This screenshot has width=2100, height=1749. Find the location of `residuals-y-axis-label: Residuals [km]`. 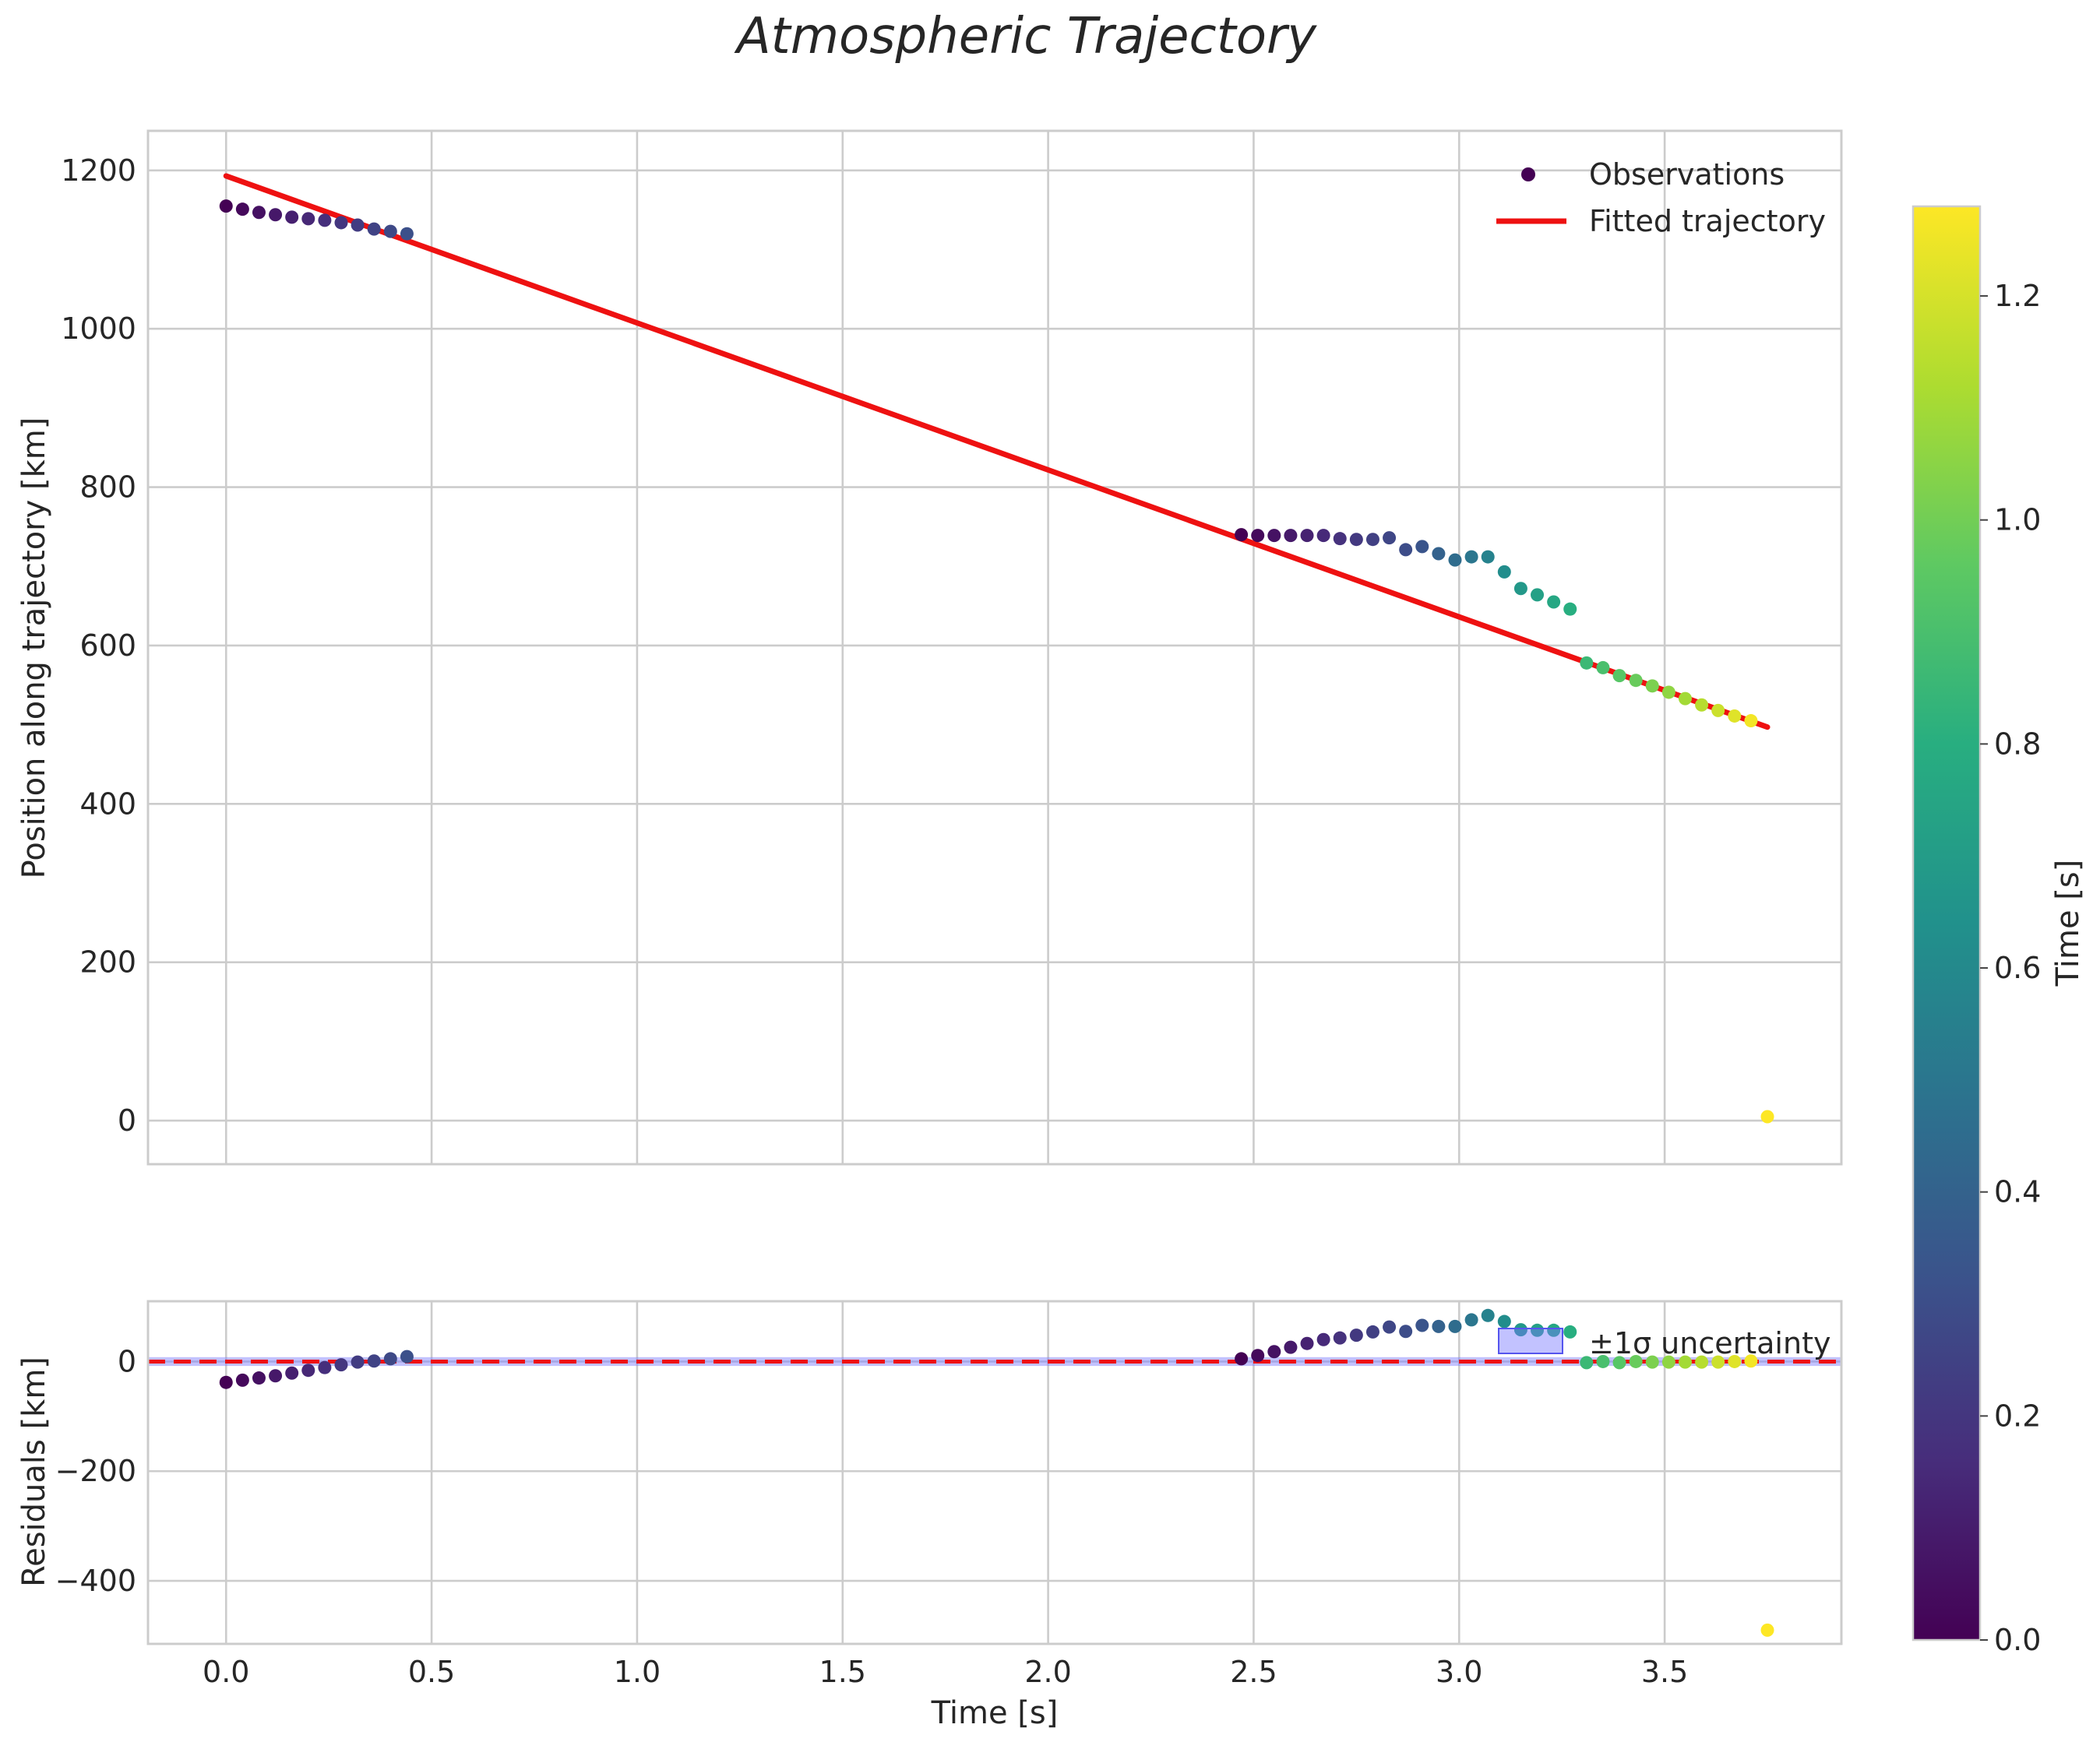

residuals-y-axis-label: Residuals [km] is located at coordinates (34, 1472).